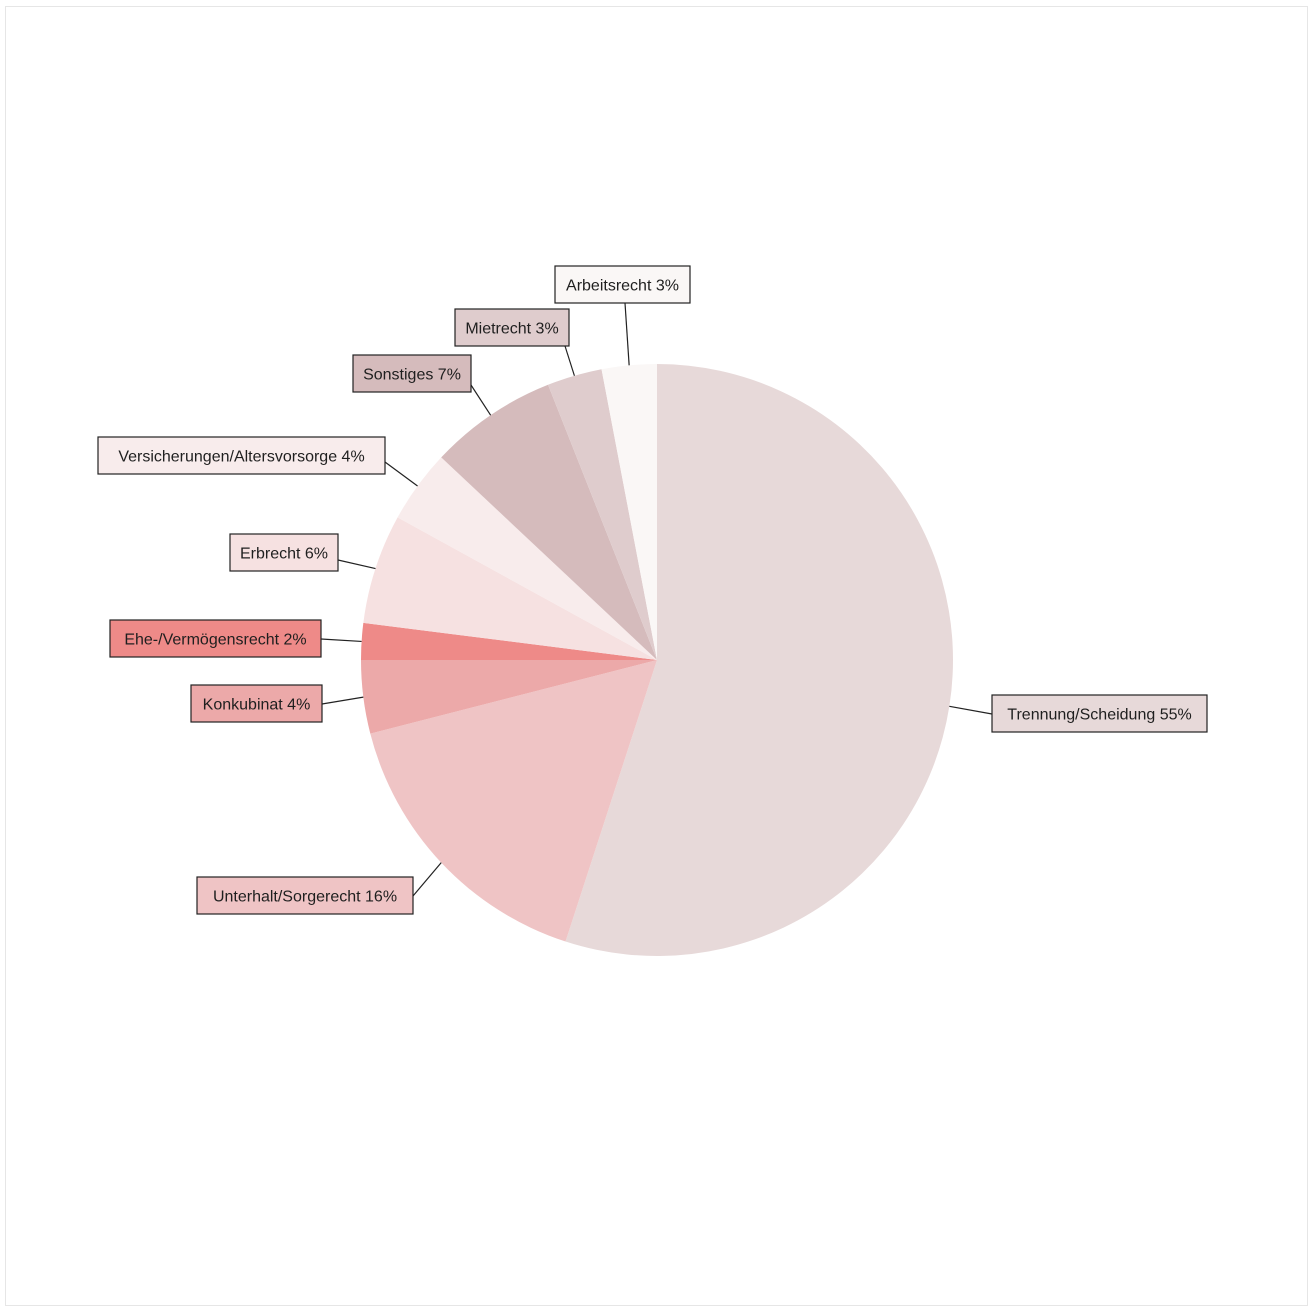  I want to click on pie-slice-ehe-vermoegensrecht, so click(509, 641).